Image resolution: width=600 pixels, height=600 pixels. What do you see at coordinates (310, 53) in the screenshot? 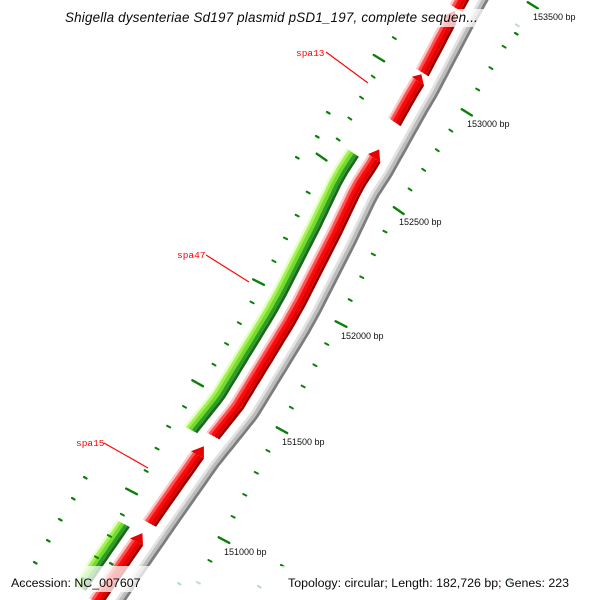
I see `gene-label-spa13: spa13` at bounding box center [310, 53].